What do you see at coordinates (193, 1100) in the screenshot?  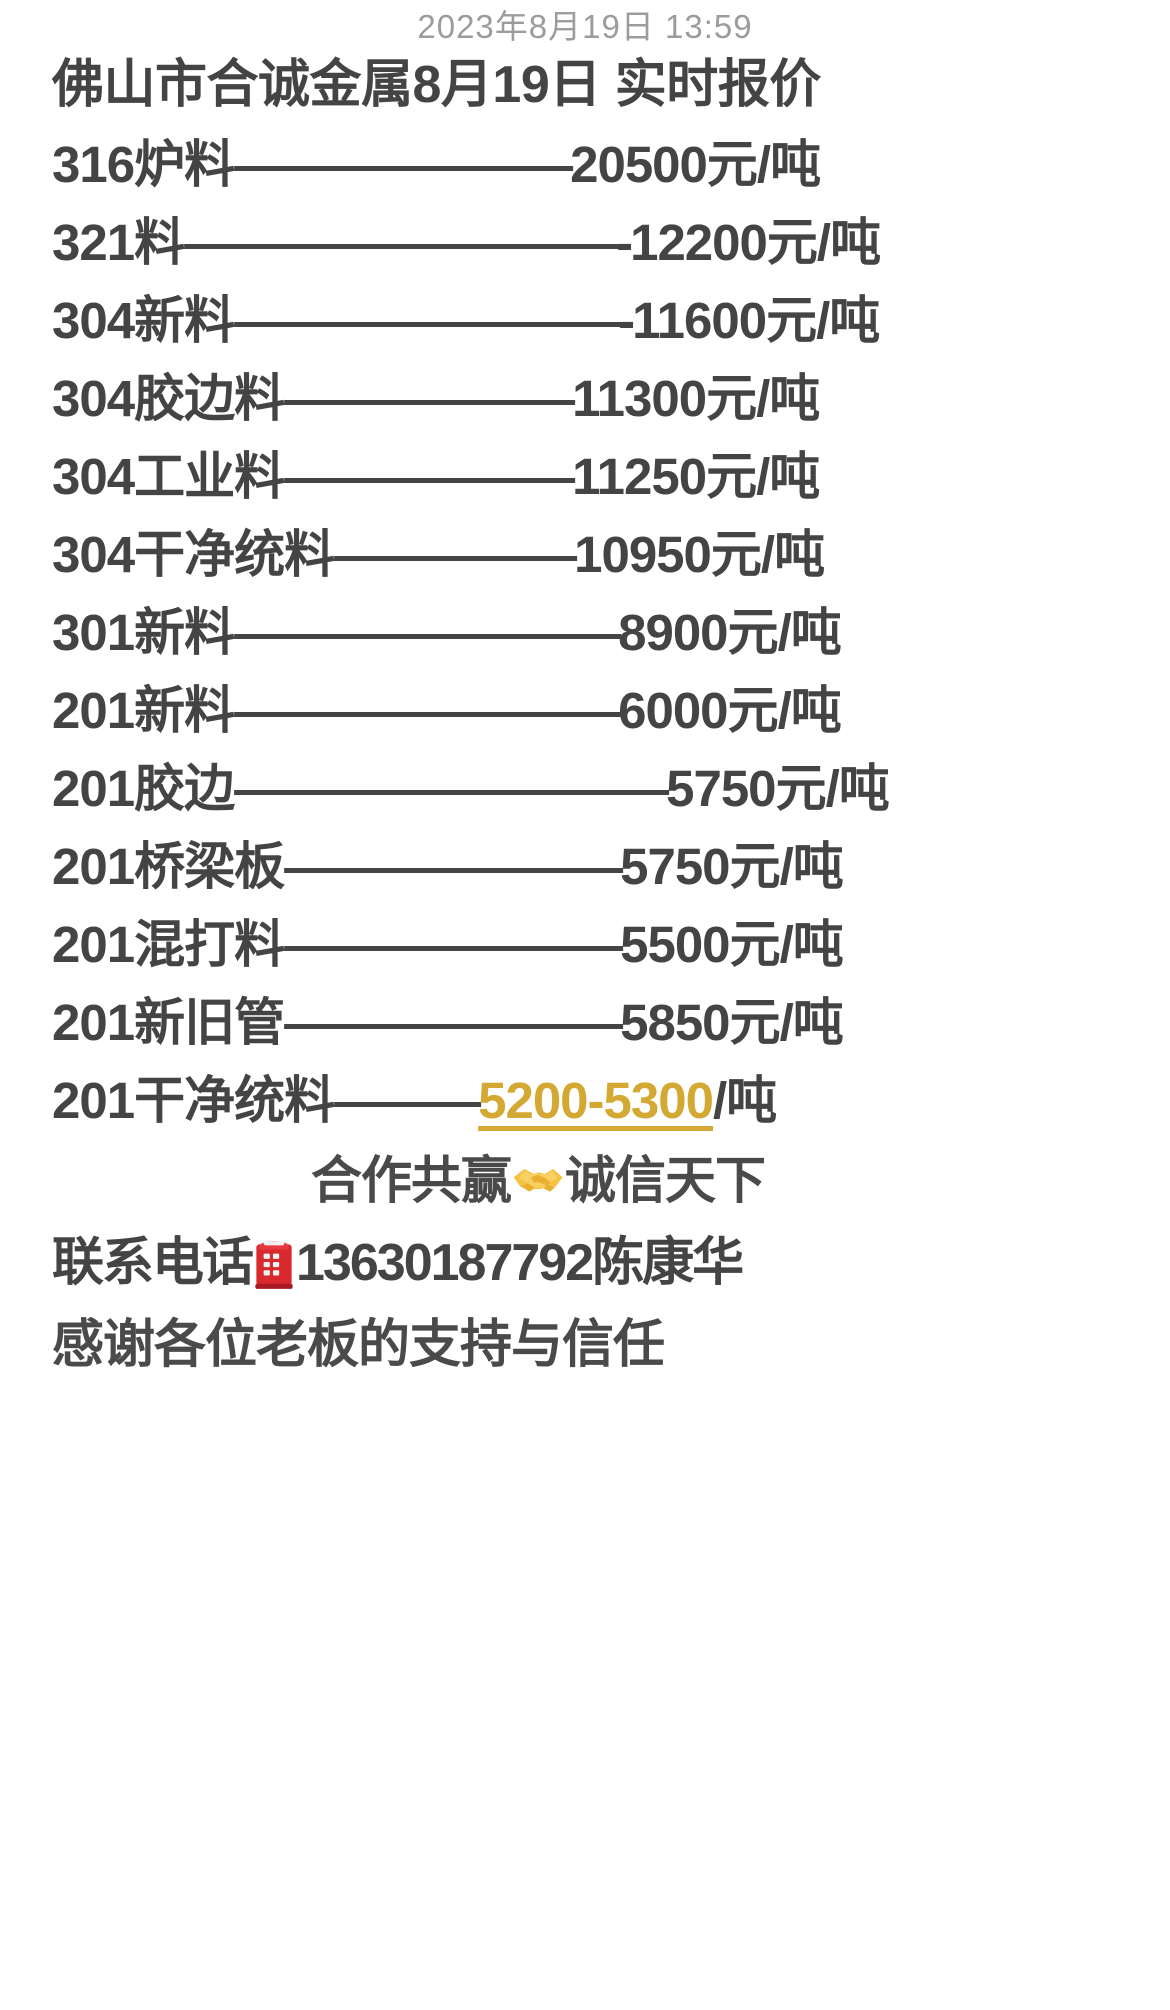 I see `price-row-label: 201干净统料` at bounding box center [193, 1100].